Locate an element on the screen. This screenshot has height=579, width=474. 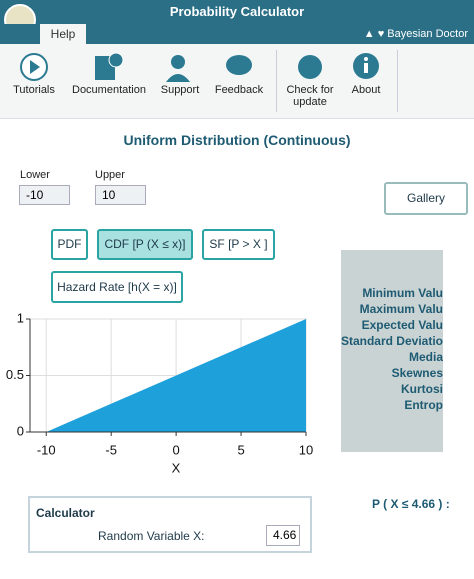
stat-label: Media is located at coordinates (425, 357).